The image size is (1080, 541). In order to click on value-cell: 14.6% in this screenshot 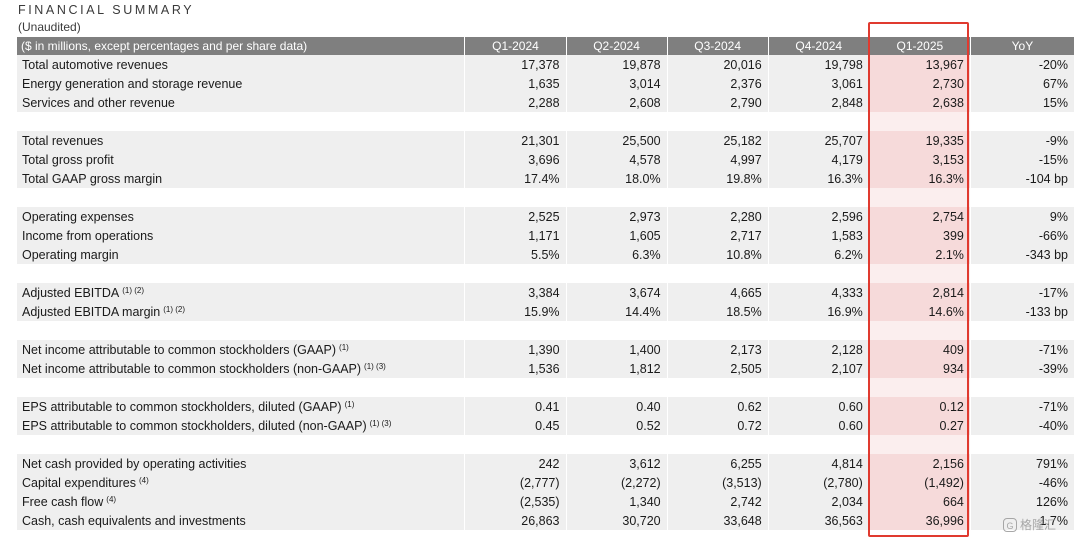, I will do `click(919, 311)`.